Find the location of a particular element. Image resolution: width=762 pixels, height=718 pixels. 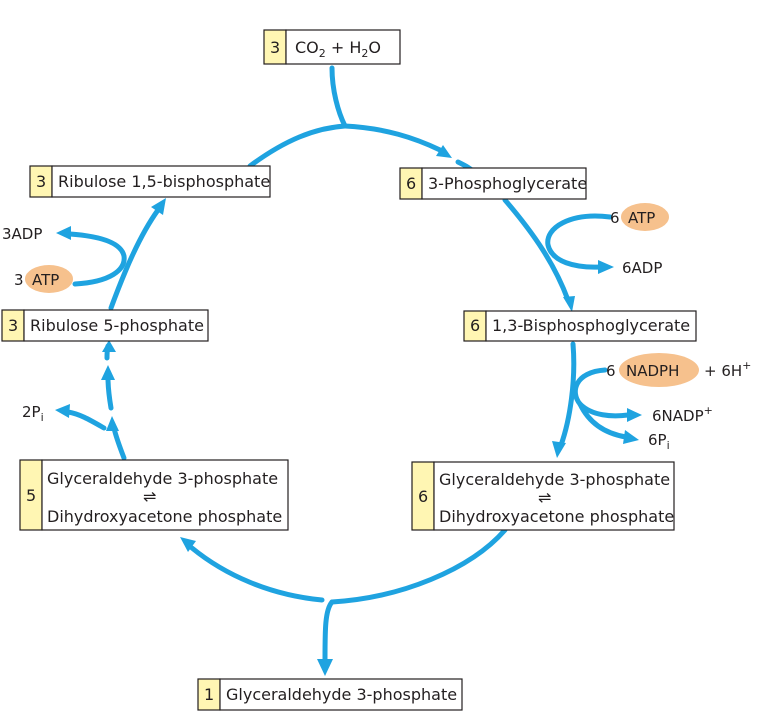

arrowhead-bpg is located at coordinates (569, 304).